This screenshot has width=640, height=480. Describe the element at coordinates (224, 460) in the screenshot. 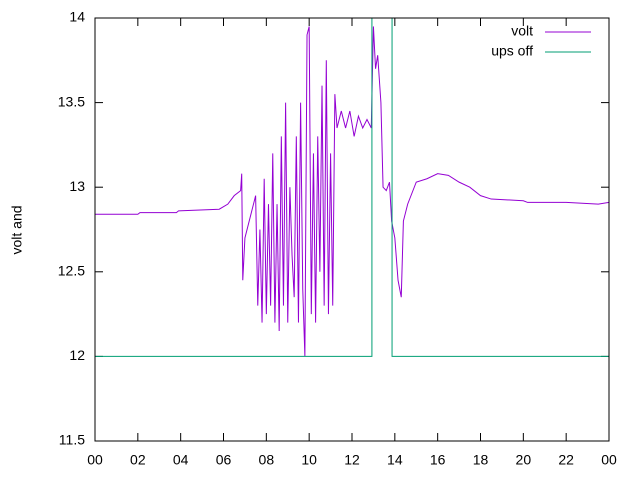

I see `x-tick-label: 06` at that location.